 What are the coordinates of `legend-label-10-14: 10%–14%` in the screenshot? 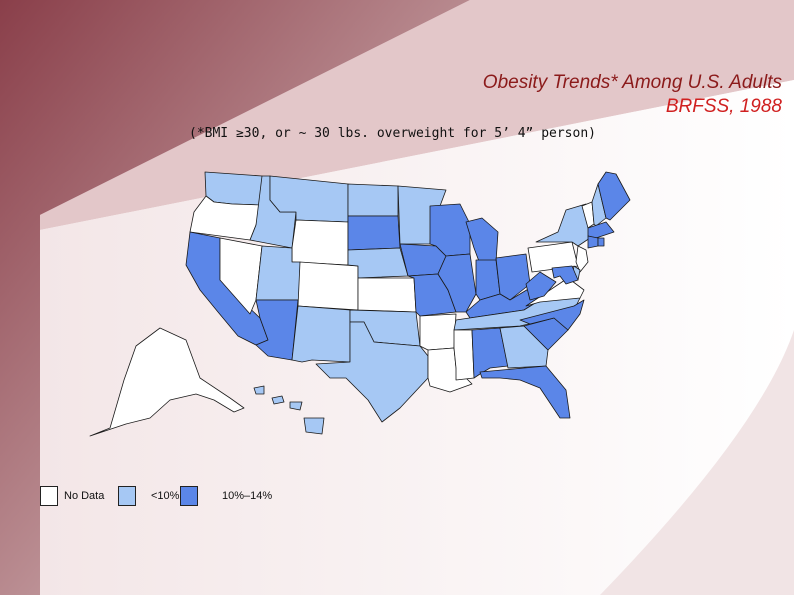 It's located at (247, 496).